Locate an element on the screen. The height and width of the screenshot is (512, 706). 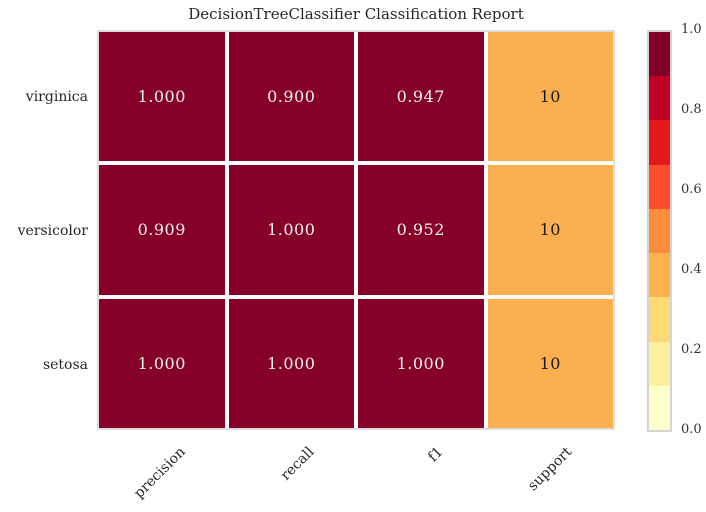
colorbar-tick: 0.0 is located at coordinates (691, 429).